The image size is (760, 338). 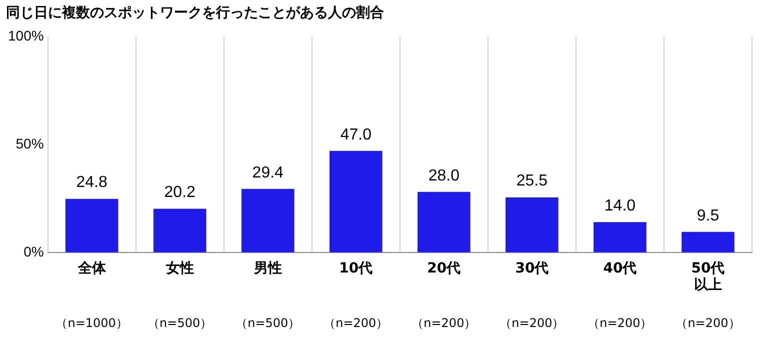 I want to click on x-tick-label: 20代, so click(x=444, y=268).